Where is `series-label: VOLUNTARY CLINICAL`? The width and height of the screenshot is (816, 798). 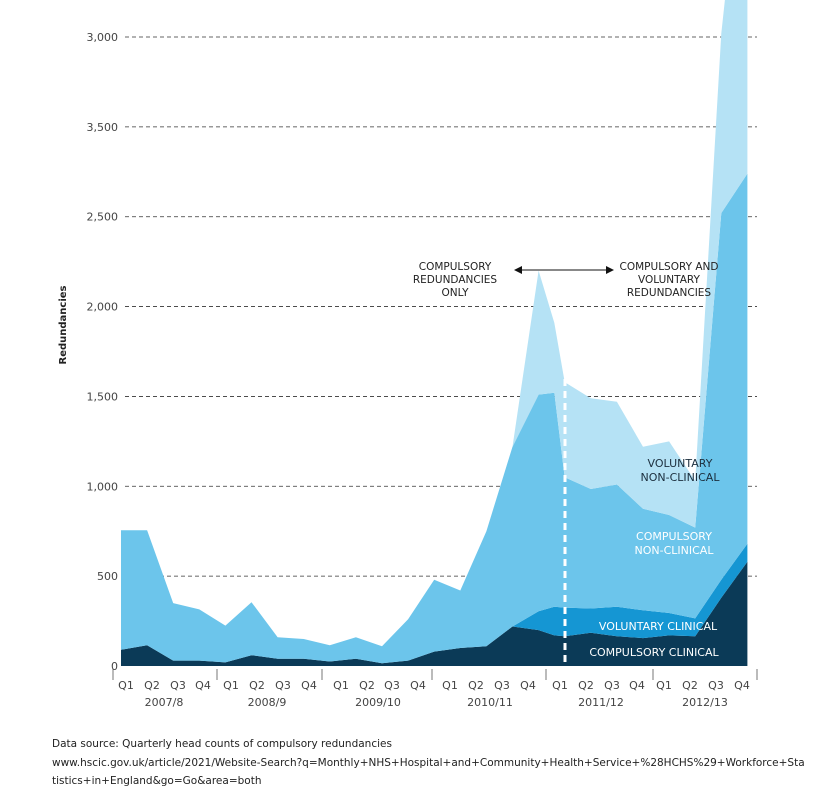 series-label: VOLUNTARY CLINICAL is located at coordinates (658, 626).